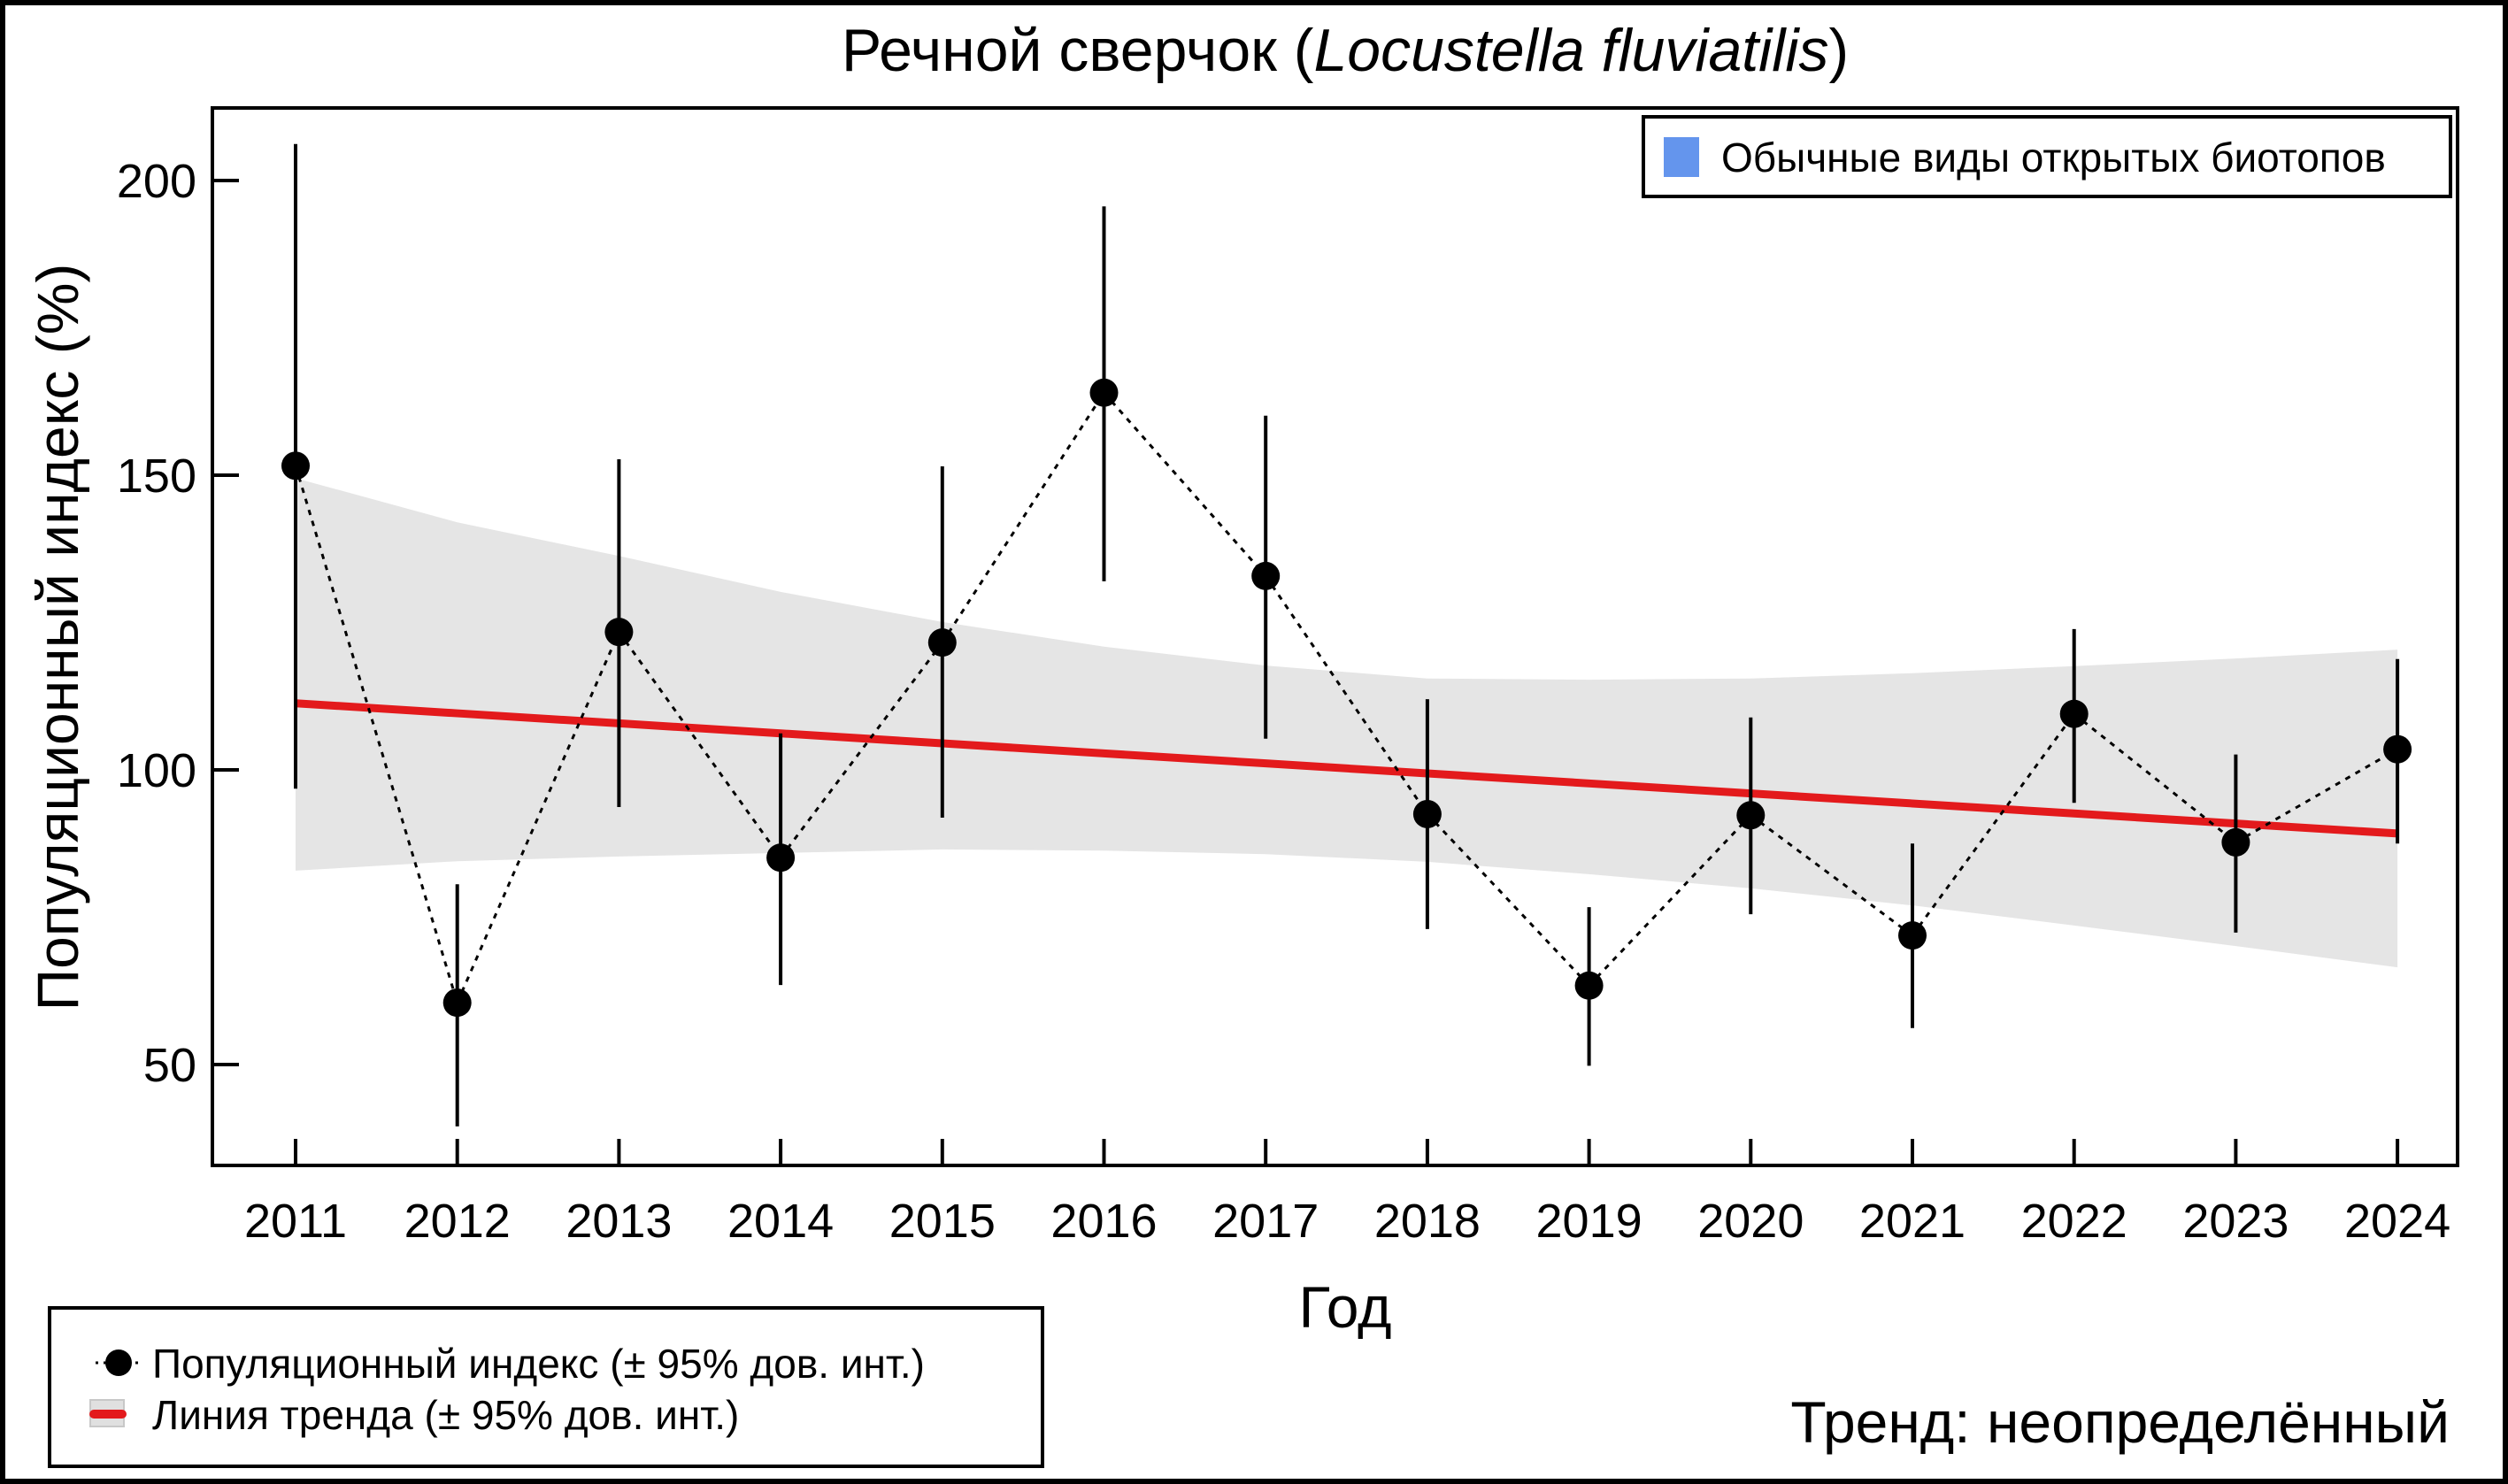 The image size is (2508, 1484). Describe the element at coordinates (1266, 575) in the screenshot. I see `data-point-2017` at that location.